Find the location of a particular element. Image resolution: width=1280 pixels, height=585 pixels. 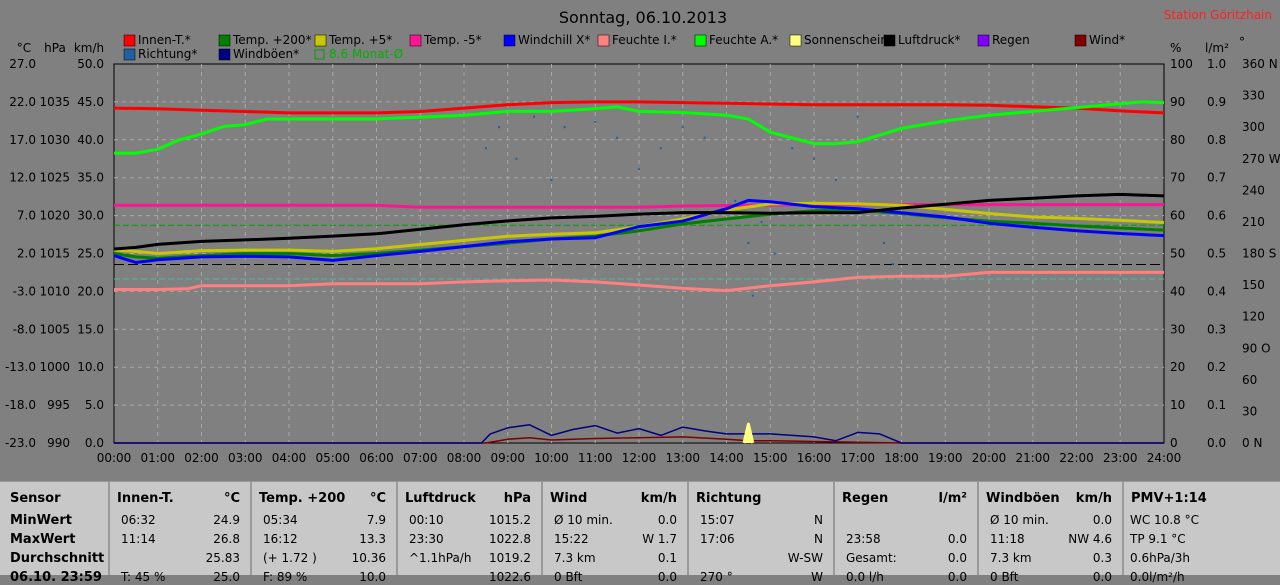

y-tick-label: 360 N is located at coordinates (1260, 64).